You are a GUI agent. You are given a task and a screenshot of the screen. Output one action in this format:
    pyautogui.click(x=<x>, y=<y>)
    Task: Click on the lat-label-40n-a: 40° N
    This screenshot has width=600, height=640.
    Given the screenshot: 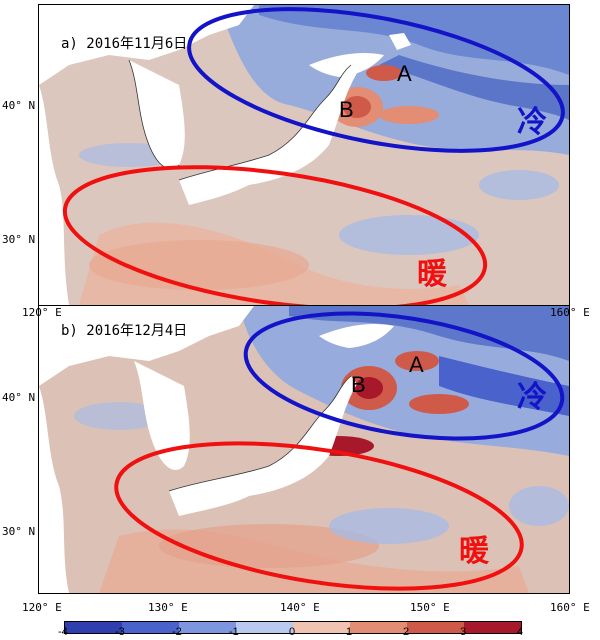 What is the action you would take?
    pyautogui.click(x=19, y=105)
    